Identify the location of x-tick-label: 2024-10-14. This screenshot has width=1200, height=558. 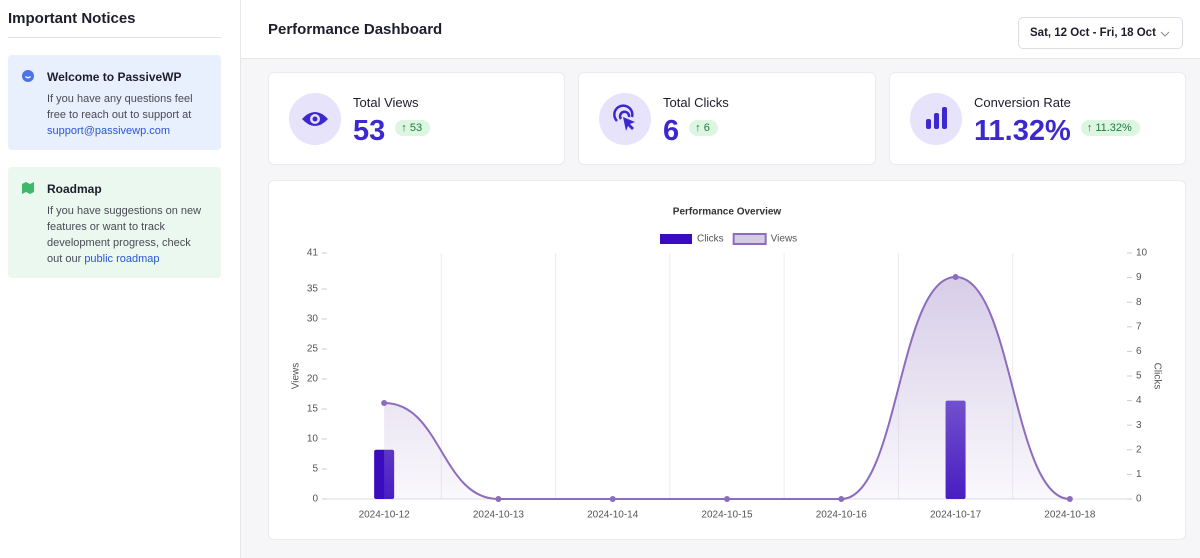
(613, 515).